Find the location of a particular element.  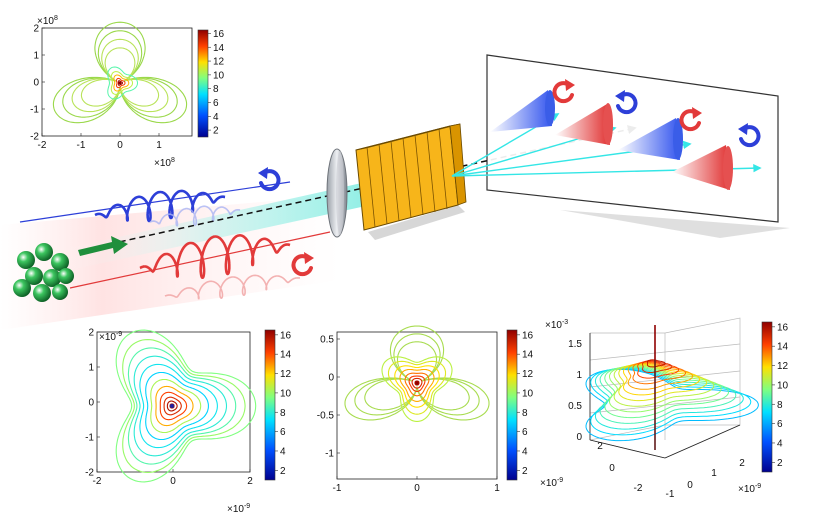

blue-helical-beam-shadow is located at coordinates (195, 216).